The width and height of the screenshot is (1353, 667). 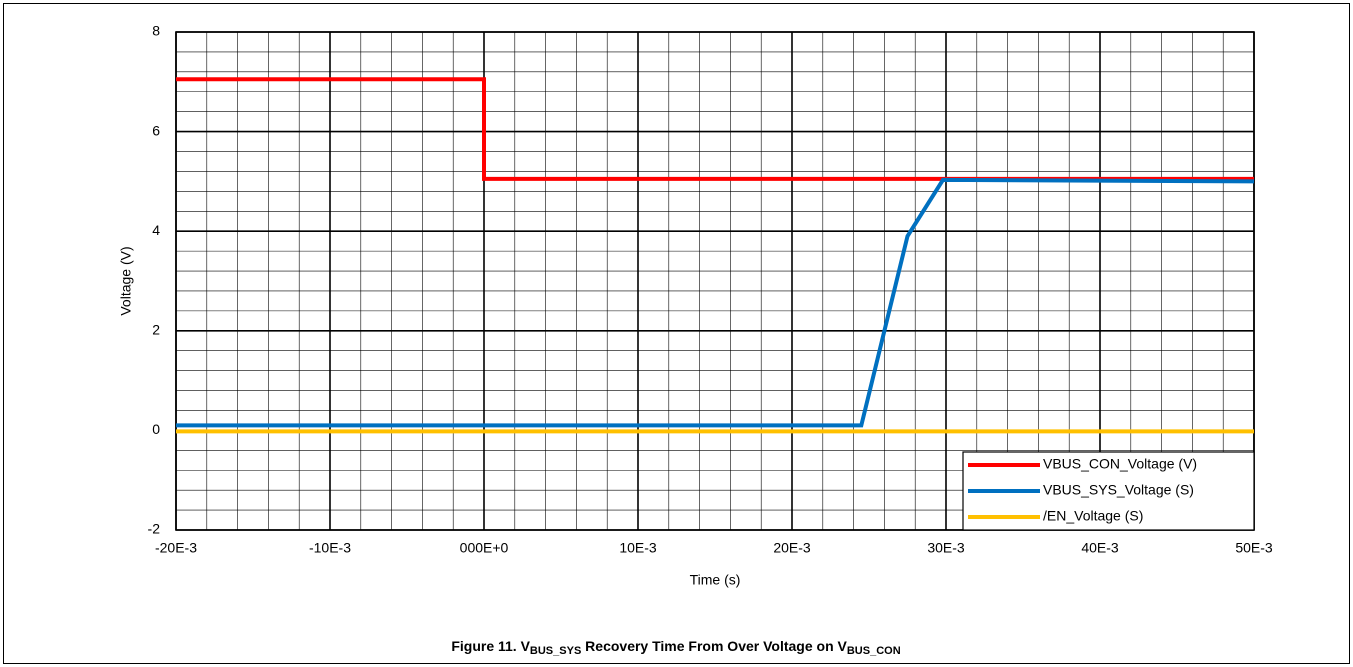 What do you see at coordinates (1254, 548) in the screenshot?
I see `x-tick-label: 50E-3` at bounding box center [1254, 548].